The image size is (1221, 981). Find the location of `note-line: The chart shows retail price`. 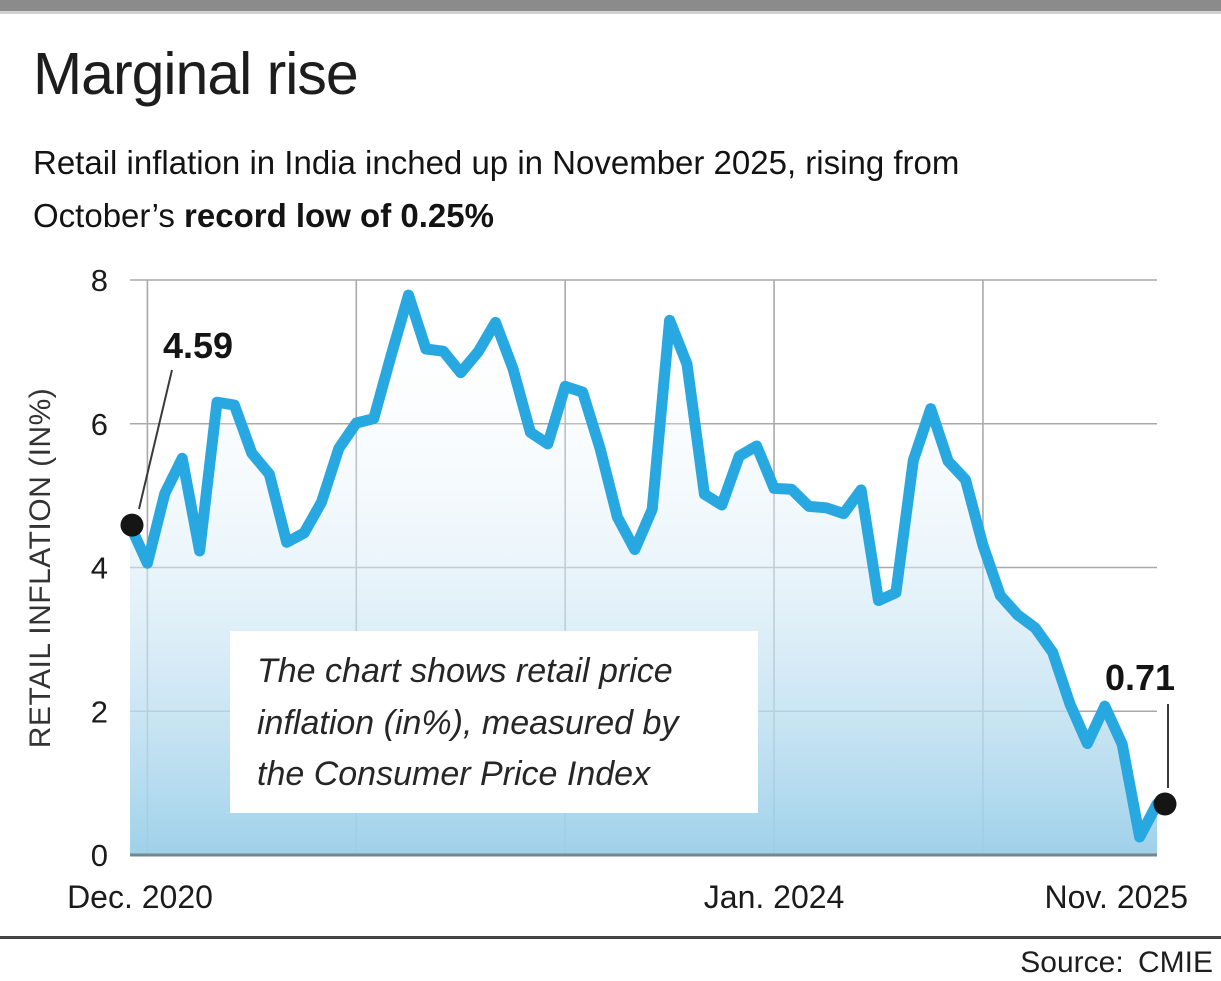

note-line: The chart shows retail price is located at coordinates (465, 671).